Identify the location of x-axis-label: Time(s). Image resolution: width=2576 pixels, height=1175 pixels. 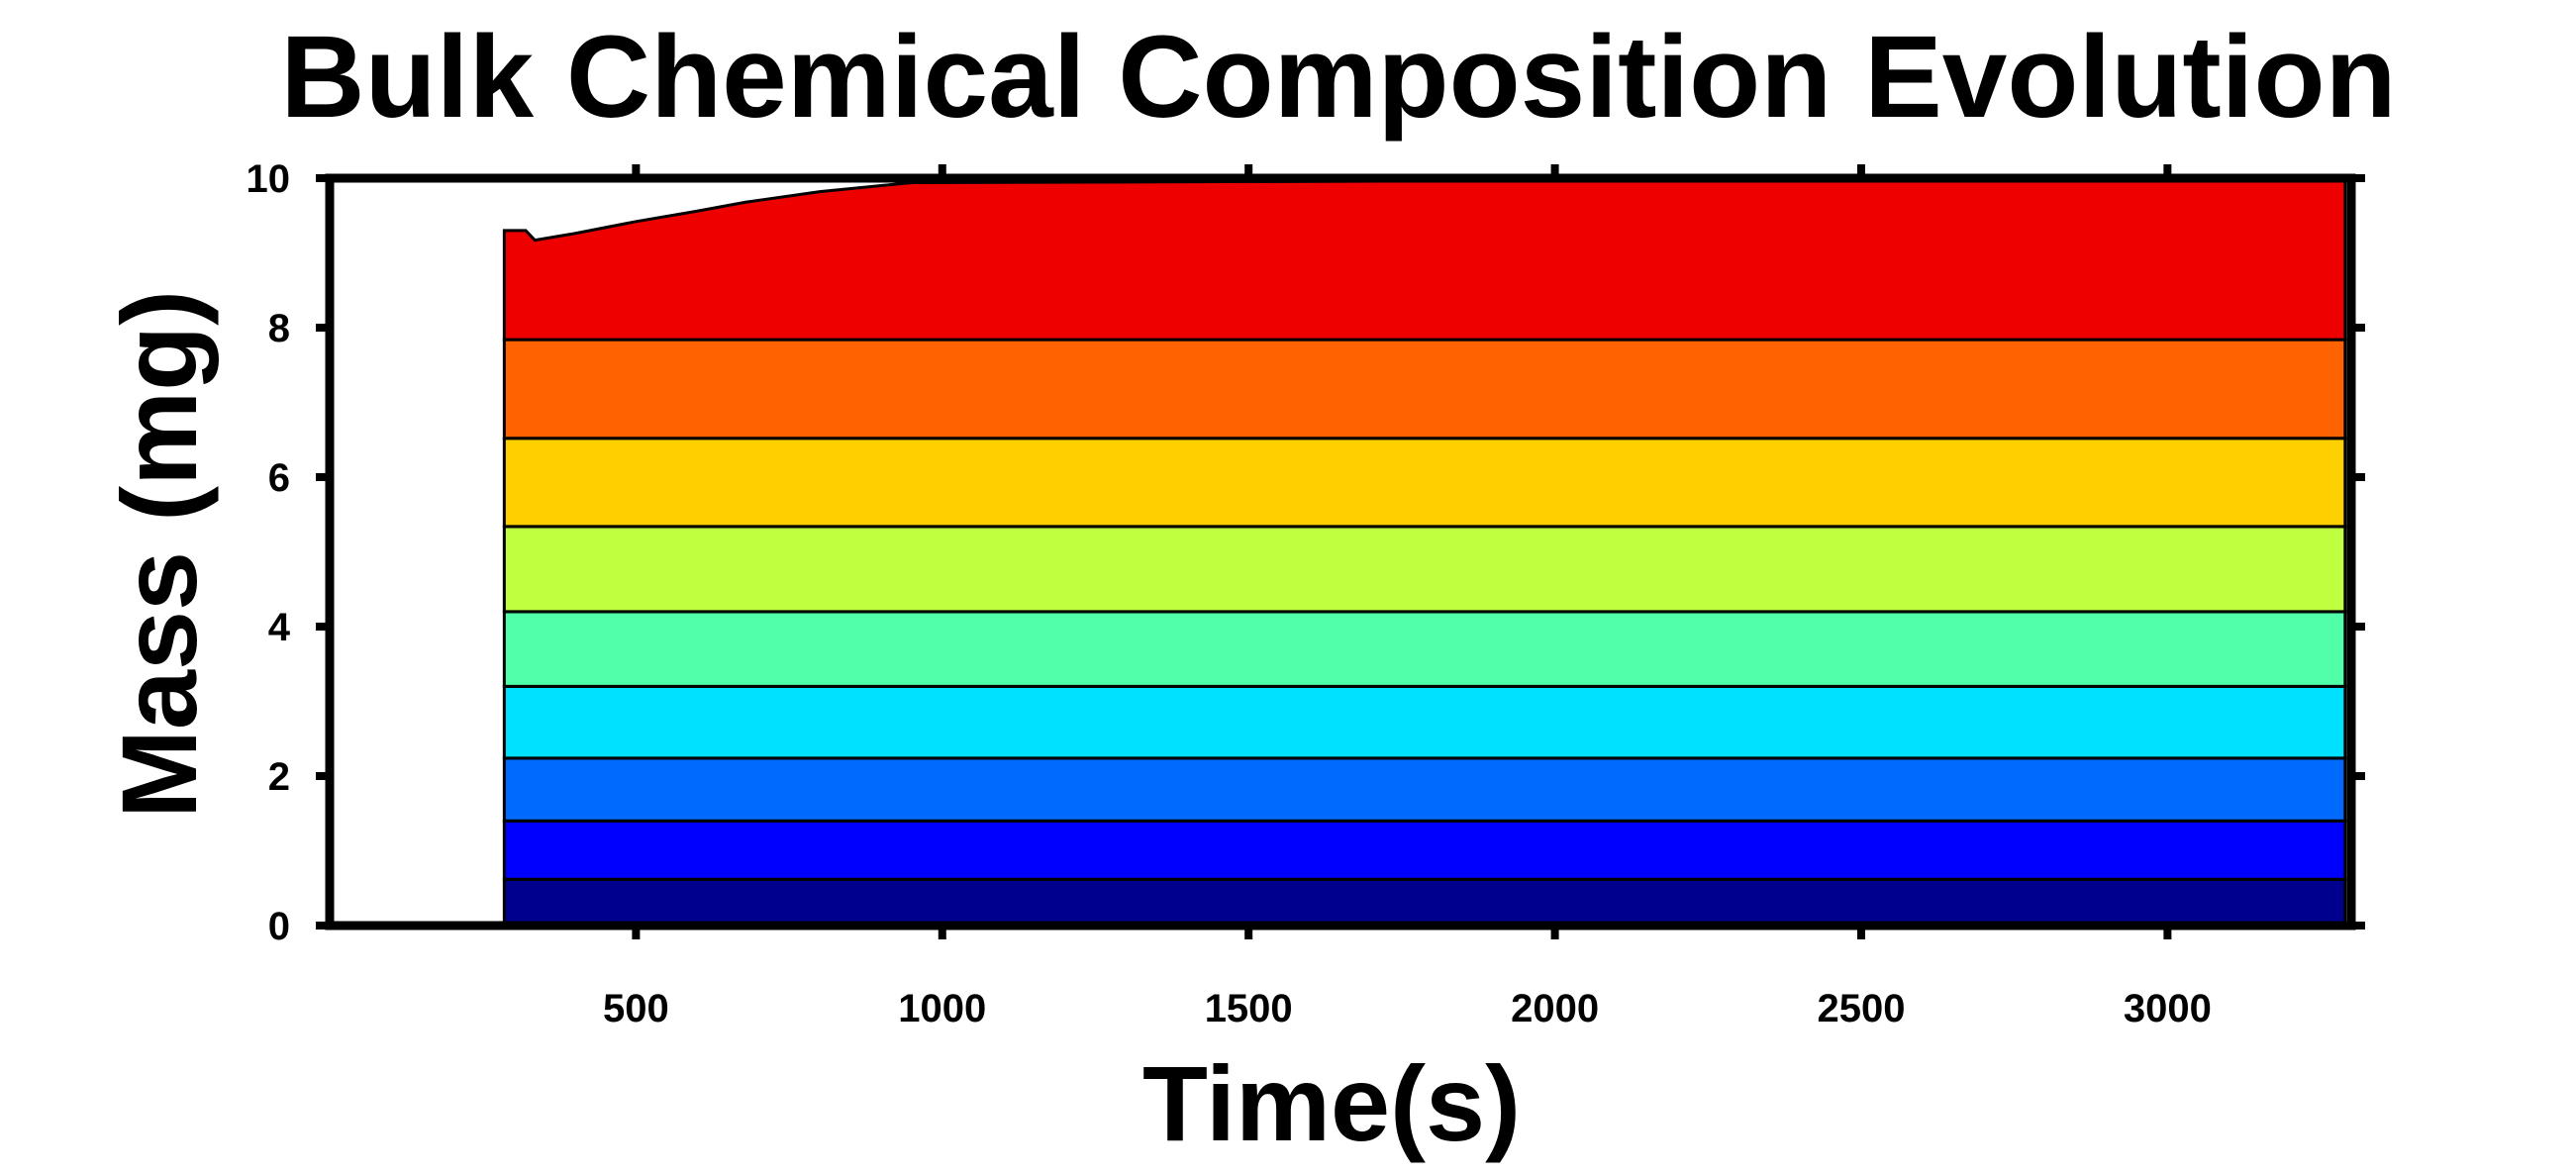
(1331, 1103).